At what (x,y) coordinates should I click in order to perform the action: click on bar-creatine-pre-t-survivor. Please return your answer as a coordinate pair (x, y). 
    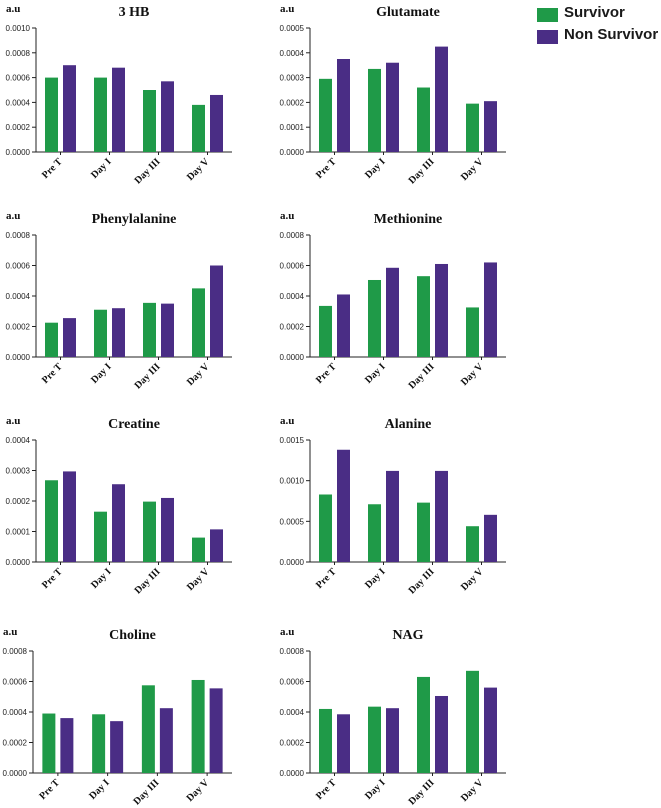
    Looking at the image, I should click on (51, 521).